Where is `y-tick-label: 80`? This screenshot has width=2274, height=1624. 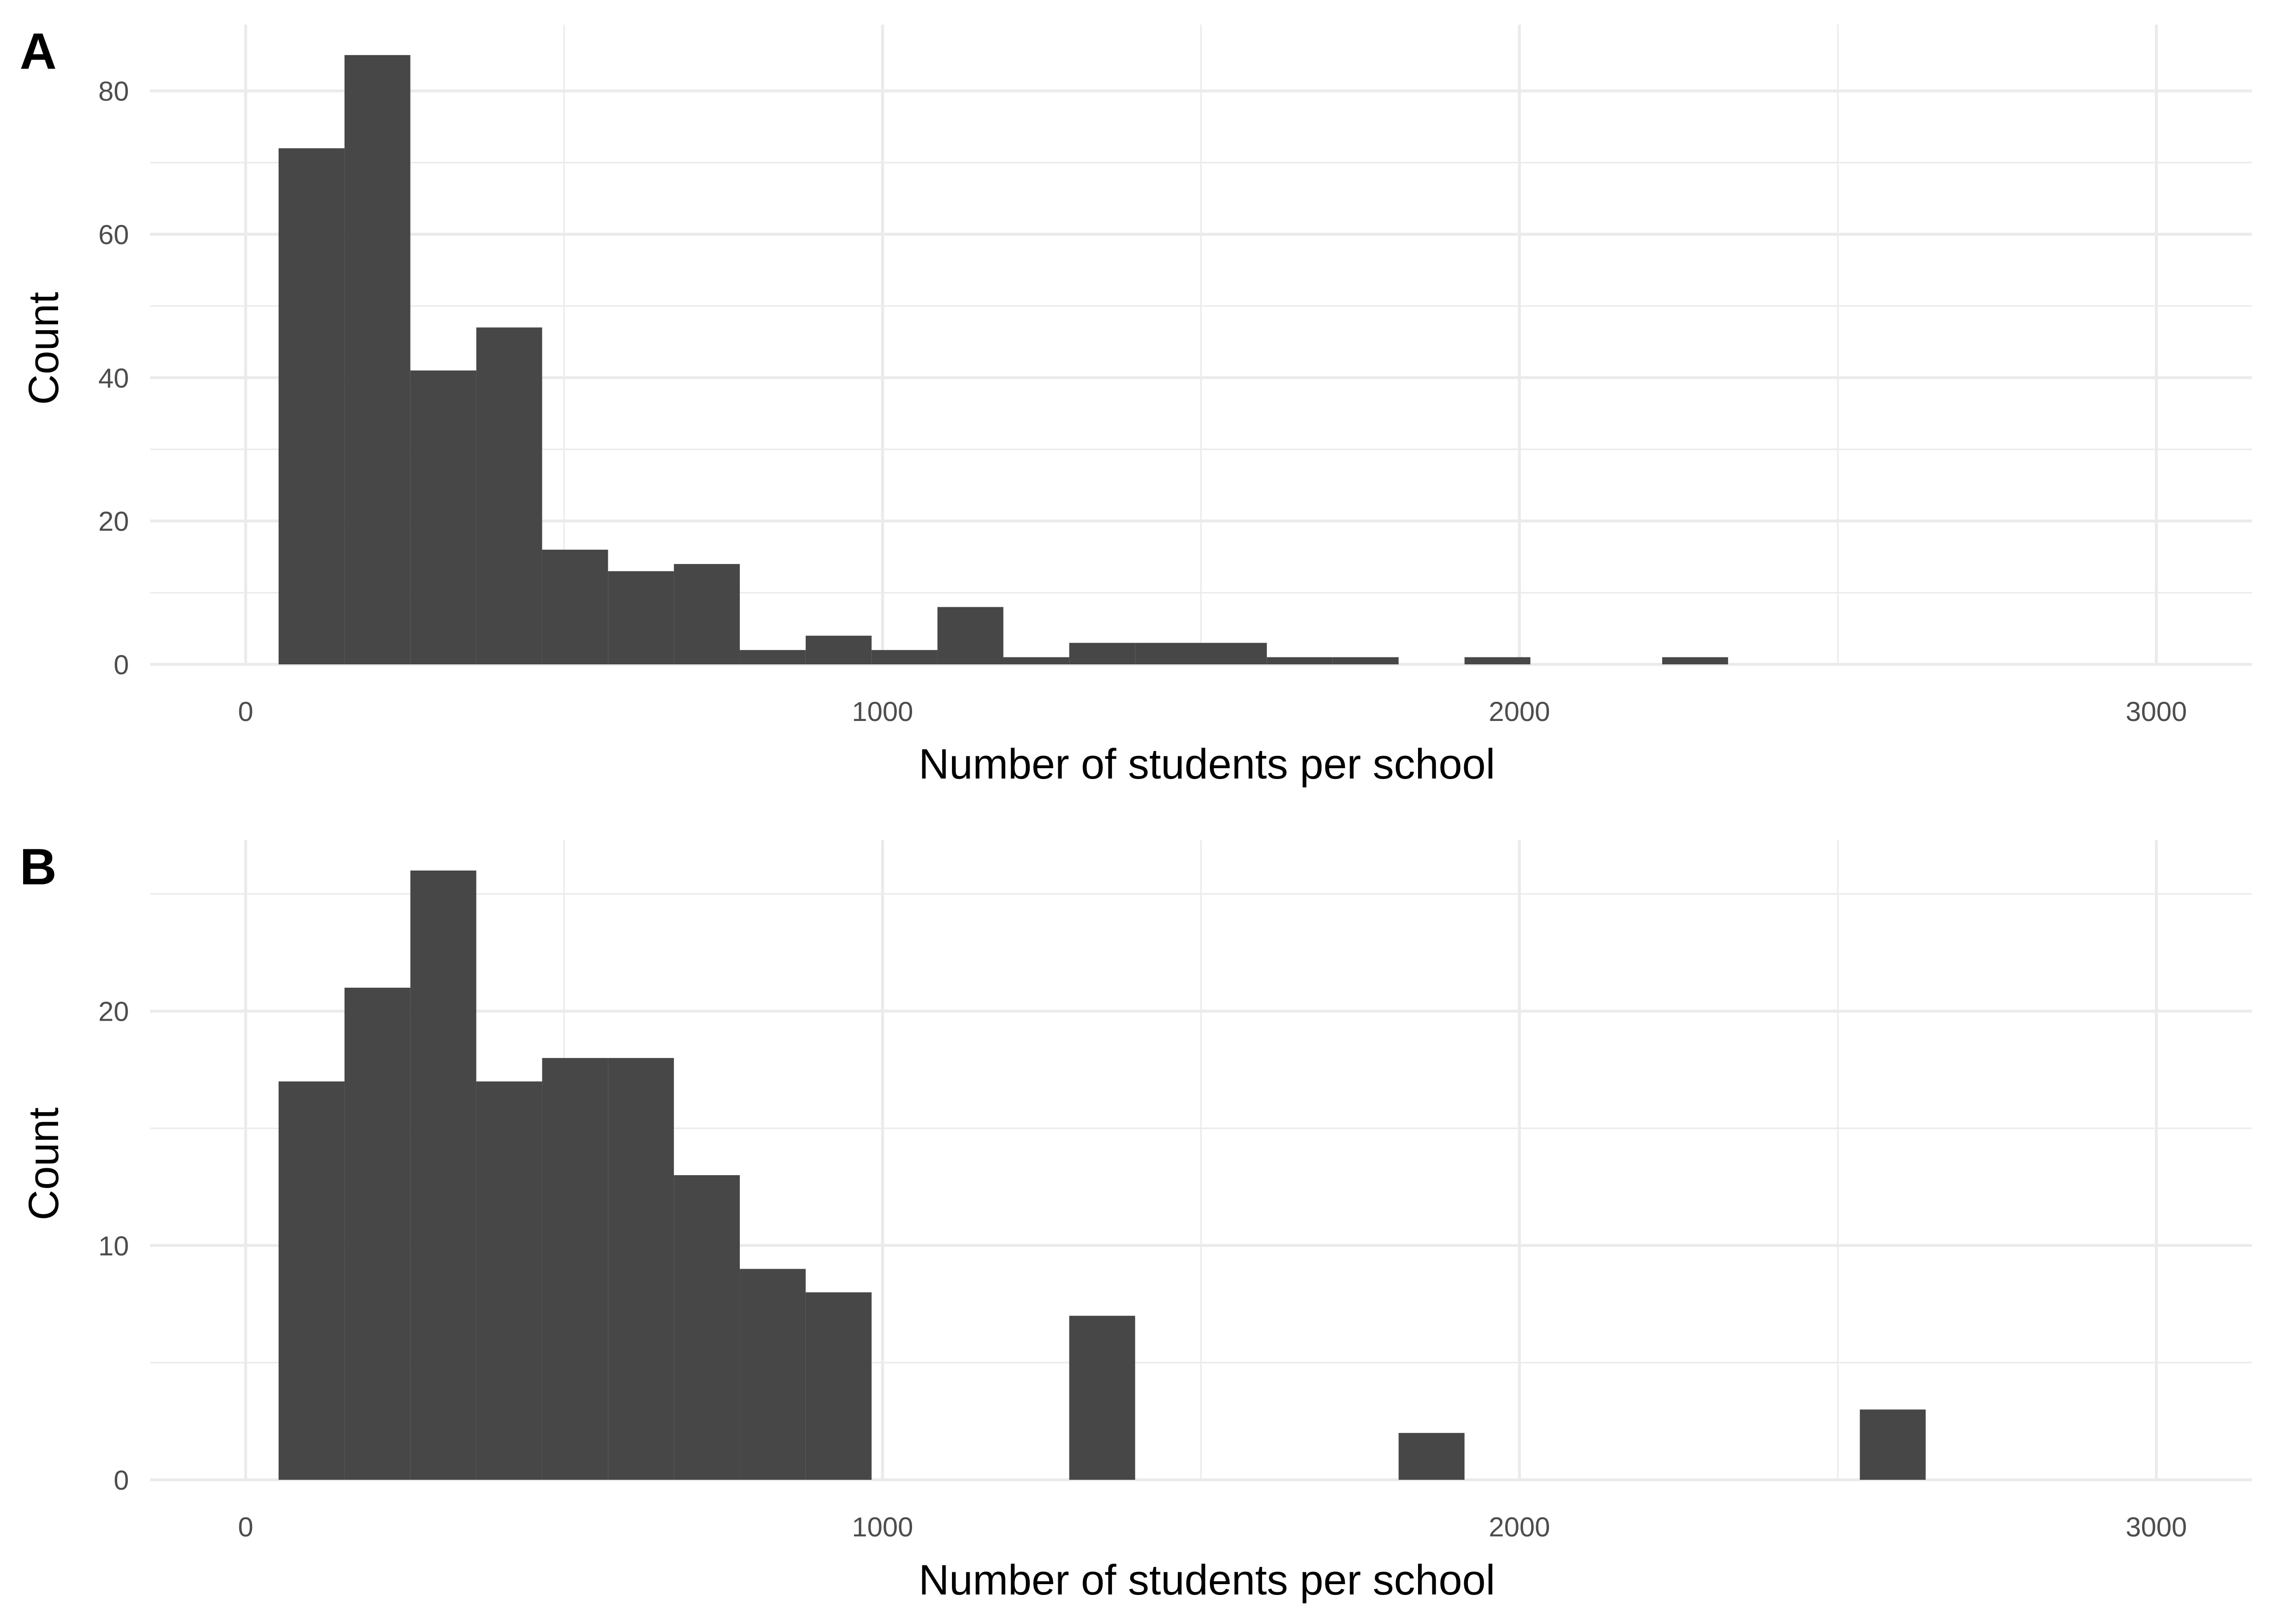 y-tick-label: 80 is located at coordinates (113, 91).